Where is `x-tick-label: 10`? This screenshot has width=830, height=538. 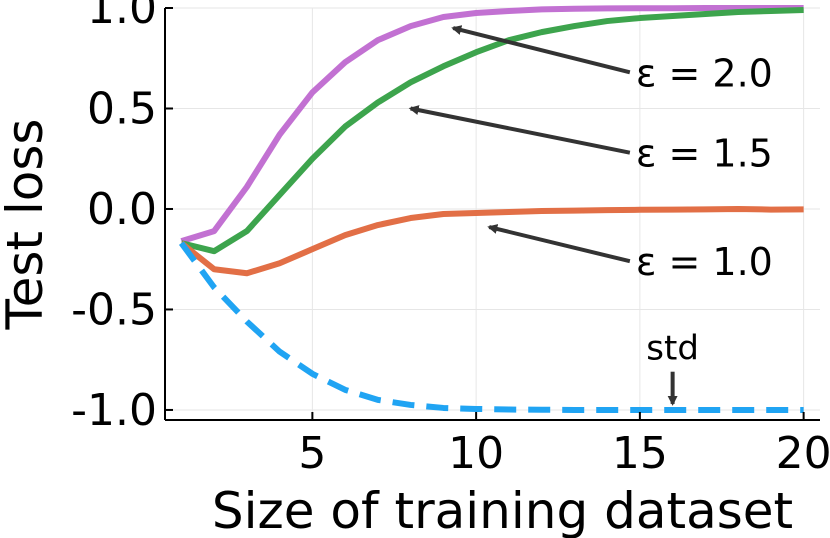
x-tick-label: 10 is located at coordinates (476, 453).